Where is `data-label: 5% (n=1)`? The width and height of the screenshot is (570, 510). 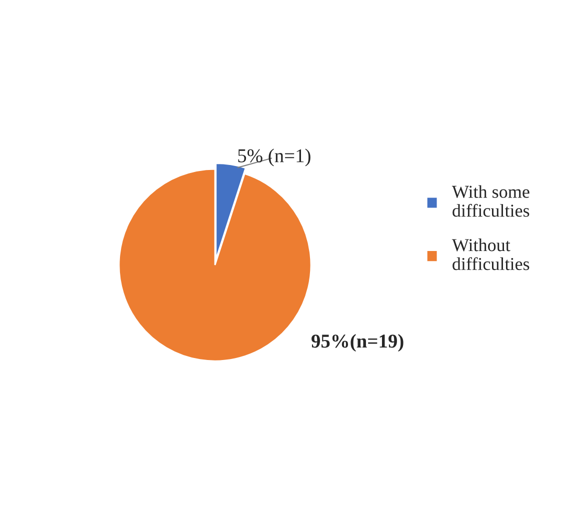
data-label: 5% (n=1) is located at coordinates (274, 157).